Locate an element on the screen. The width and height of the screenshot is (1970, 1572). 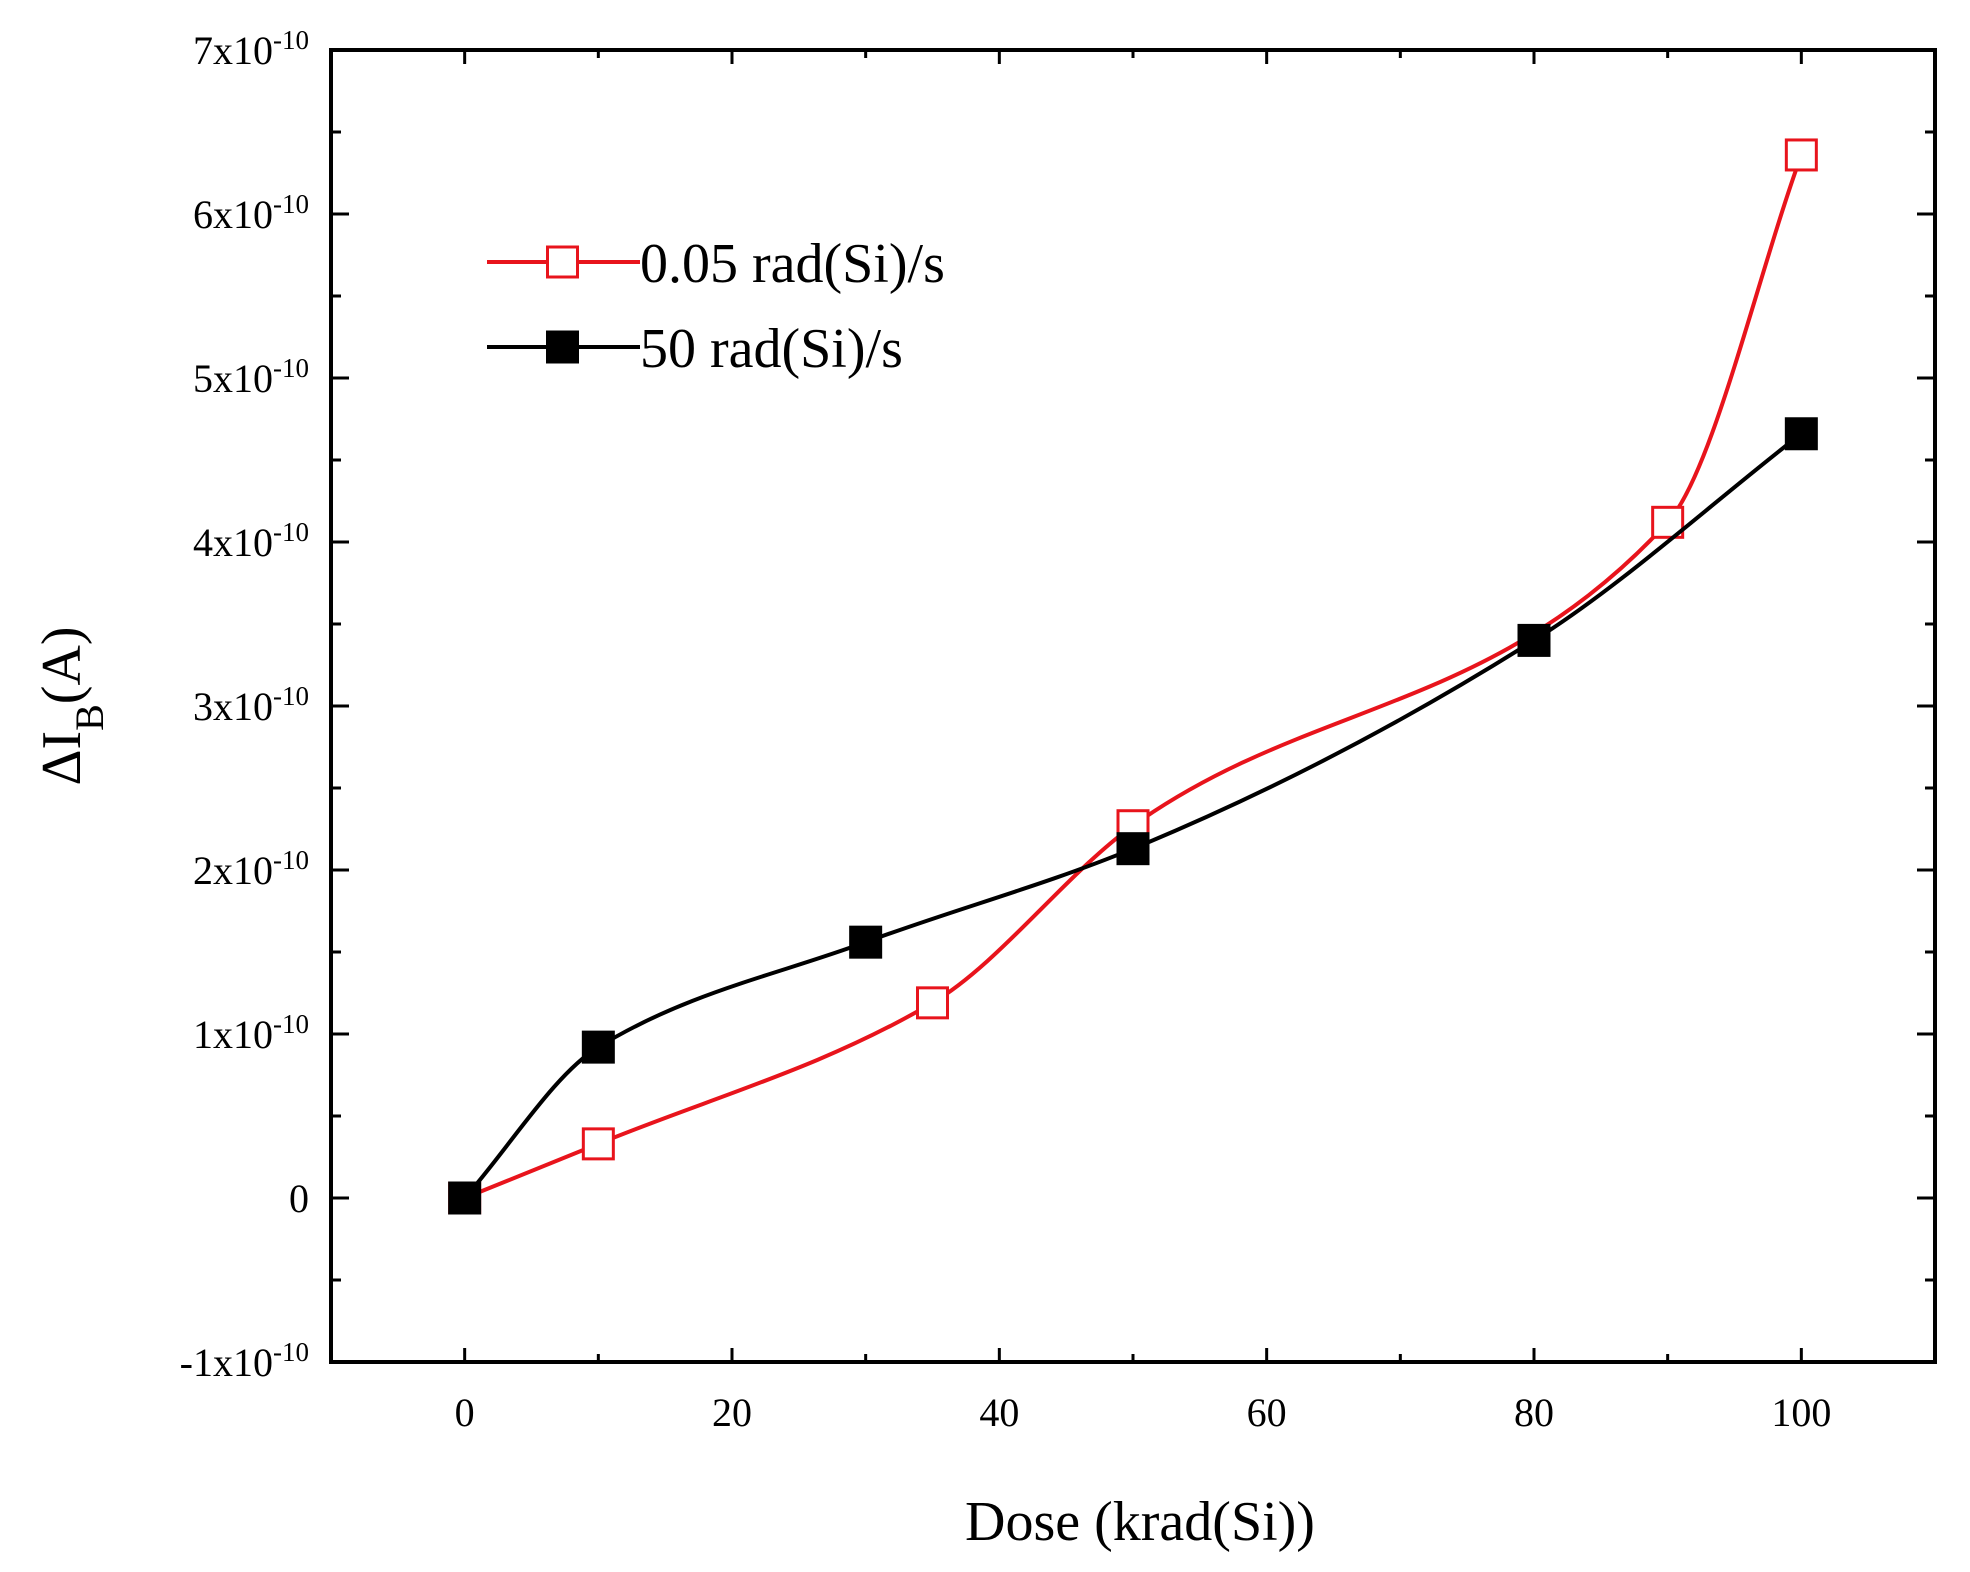
legend: 0.05 rad(Si)/s 50 rad(Si)/s is located at coordinates (716, 306).